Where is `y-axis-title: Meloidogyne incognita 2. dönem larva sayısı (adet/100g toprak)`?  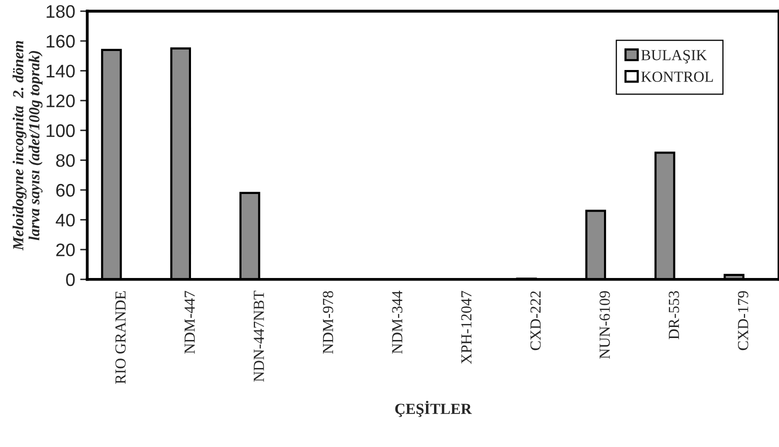 y-axis-title: Meloidogyne incognita 2. dönem larva sayısı (adet/100g toprak) is located at coordinates (27, 145).